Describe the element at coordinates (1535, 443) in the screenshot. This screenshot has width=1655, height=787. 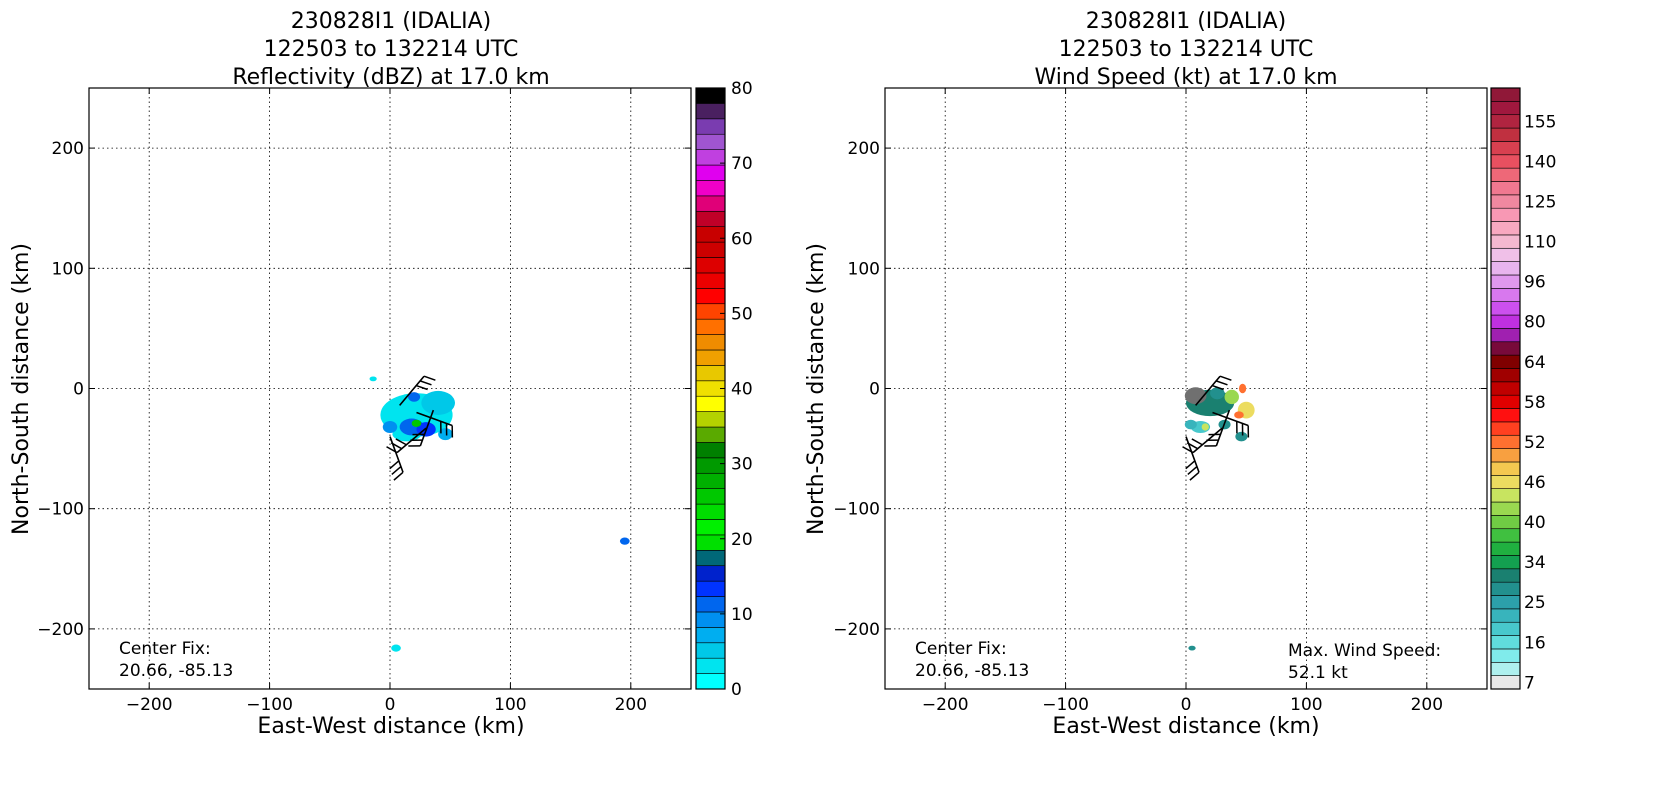
I see `colorbar-tick-label: 52` at that location.